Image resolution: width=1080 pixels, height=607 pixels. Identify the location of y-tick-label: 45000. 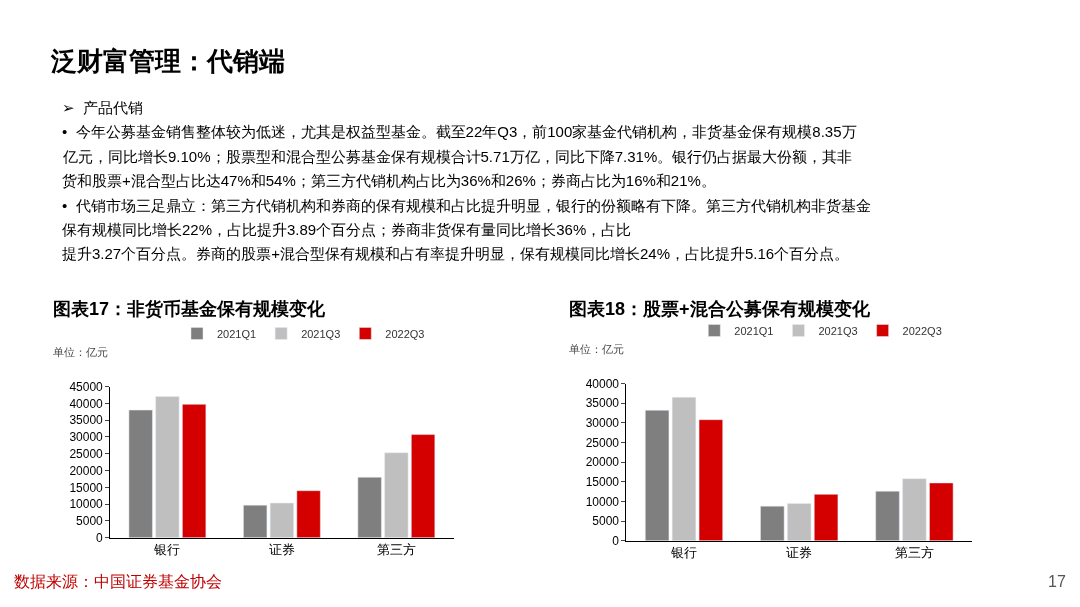
(86, 386).